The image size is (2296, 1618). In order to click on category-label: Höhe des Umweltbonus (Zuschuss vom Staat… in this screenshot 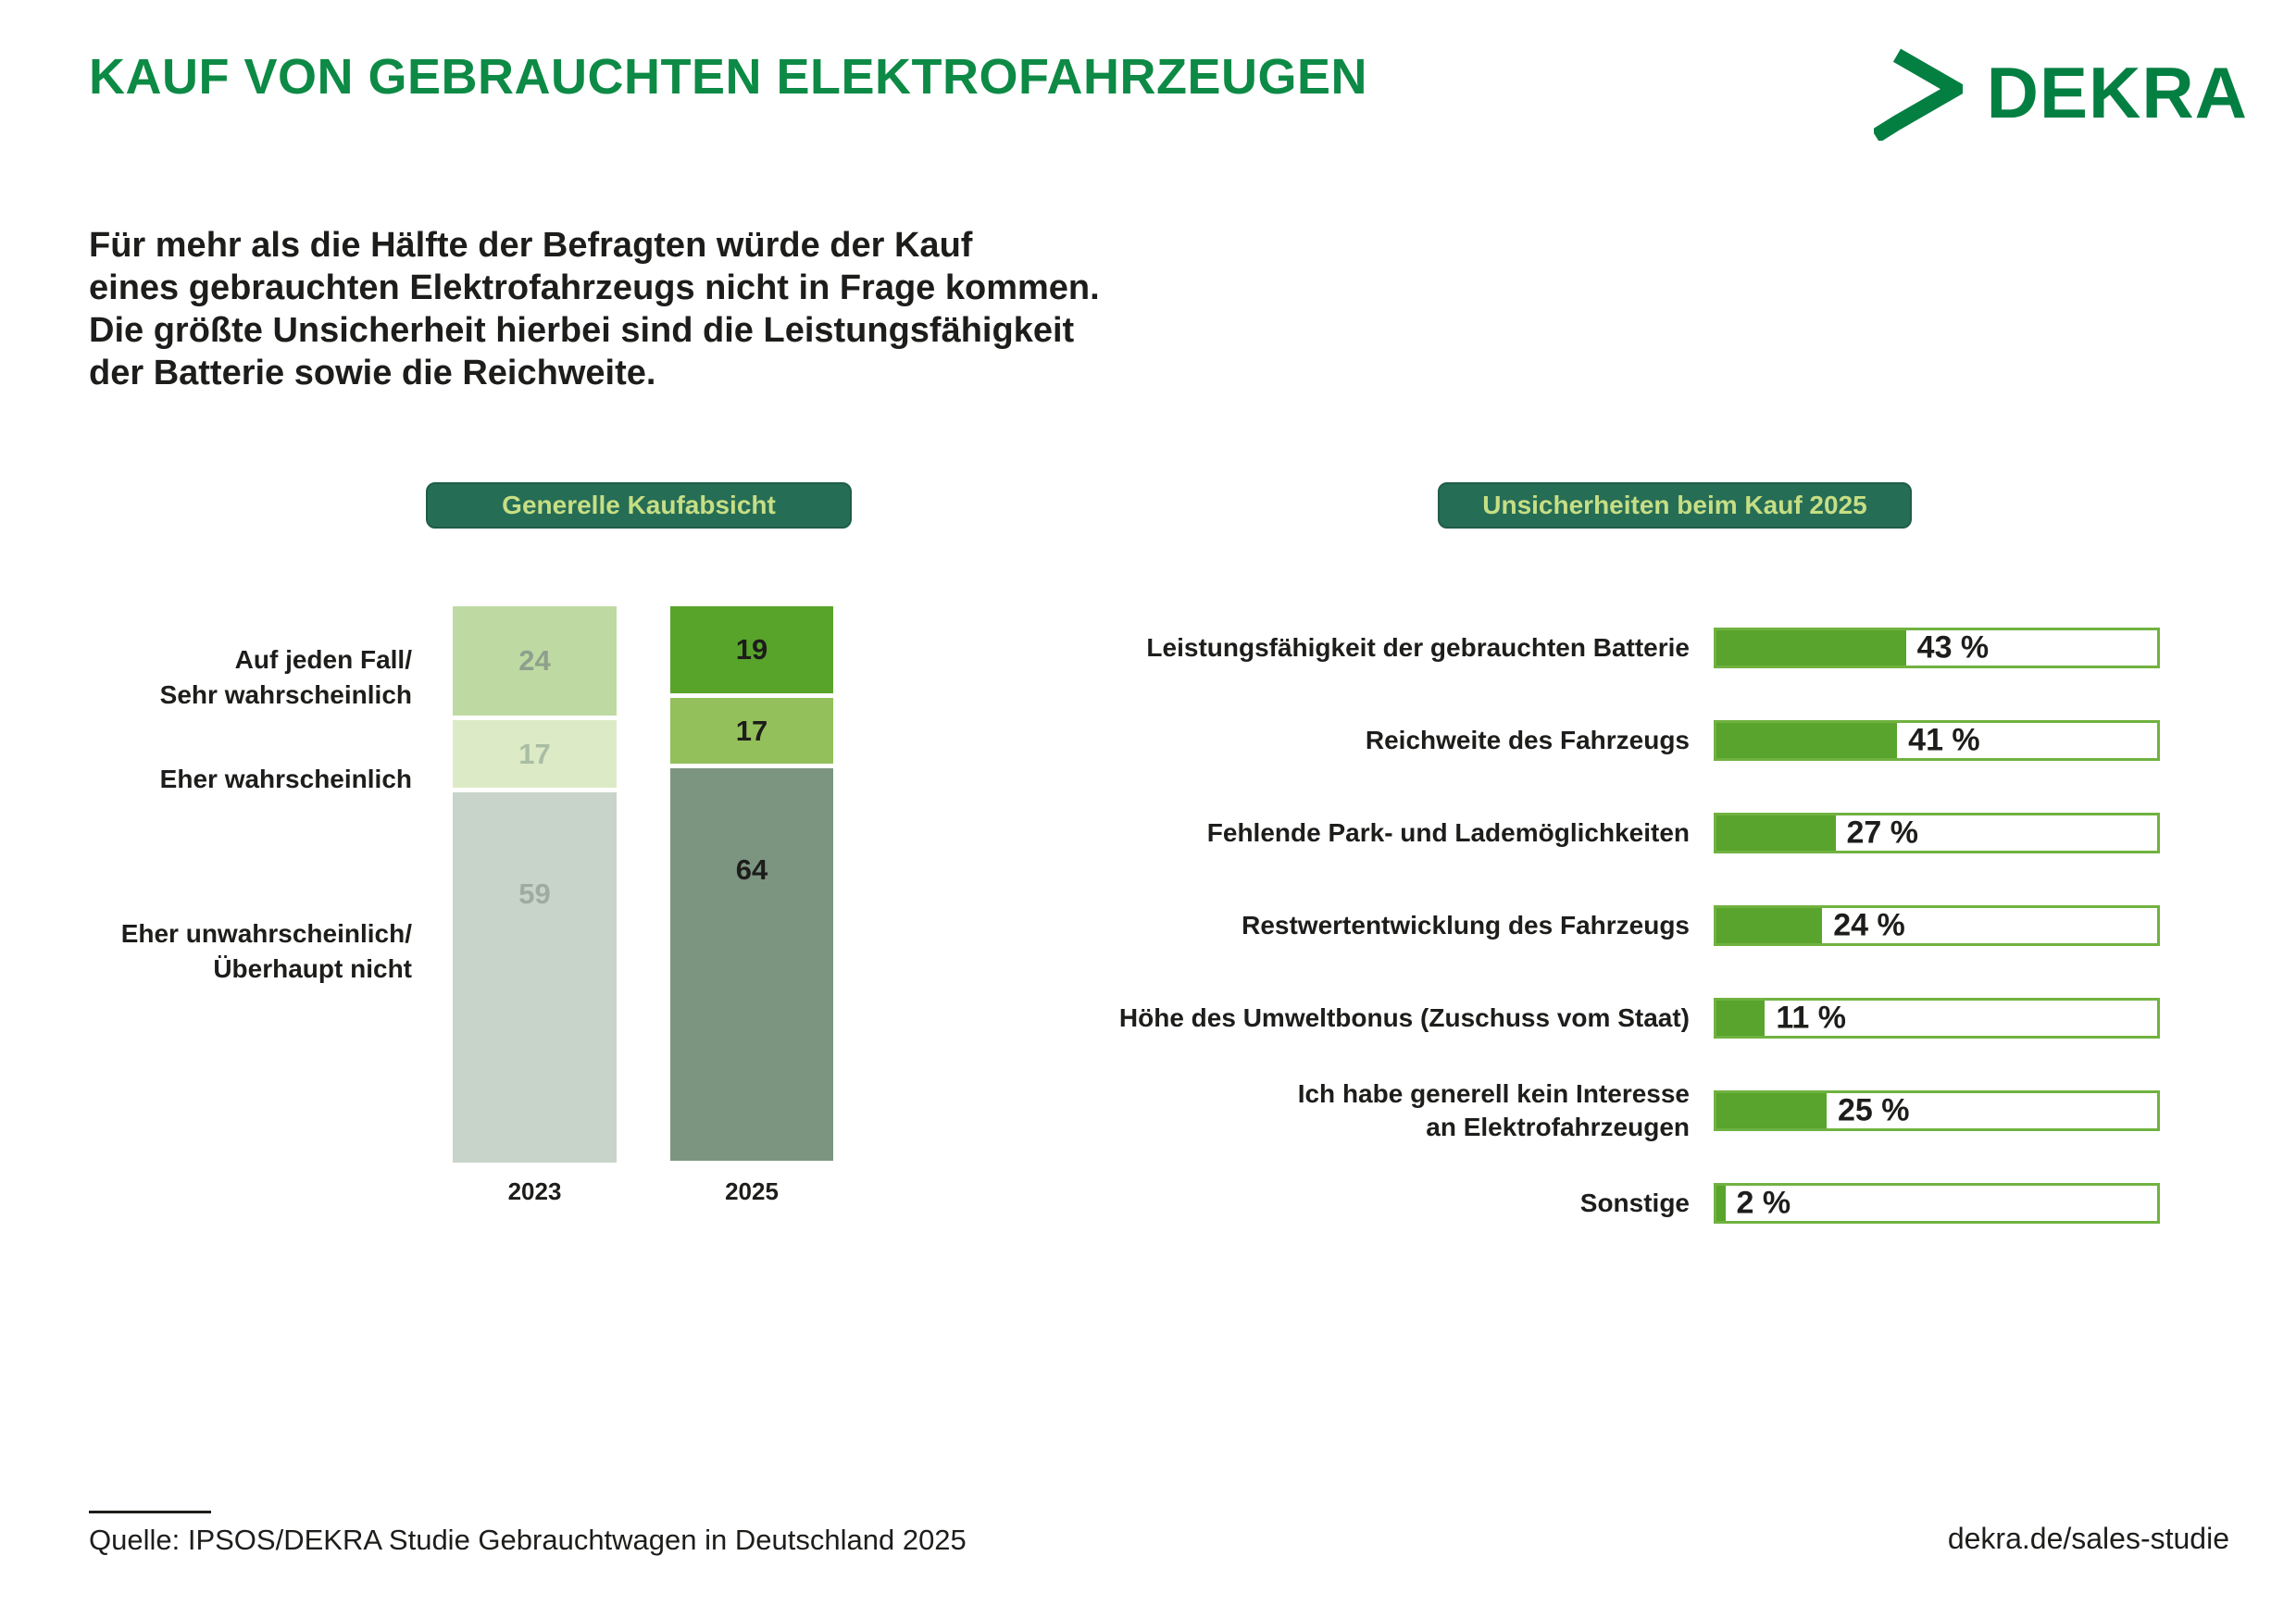, I will do `click(1404, 1017)`.